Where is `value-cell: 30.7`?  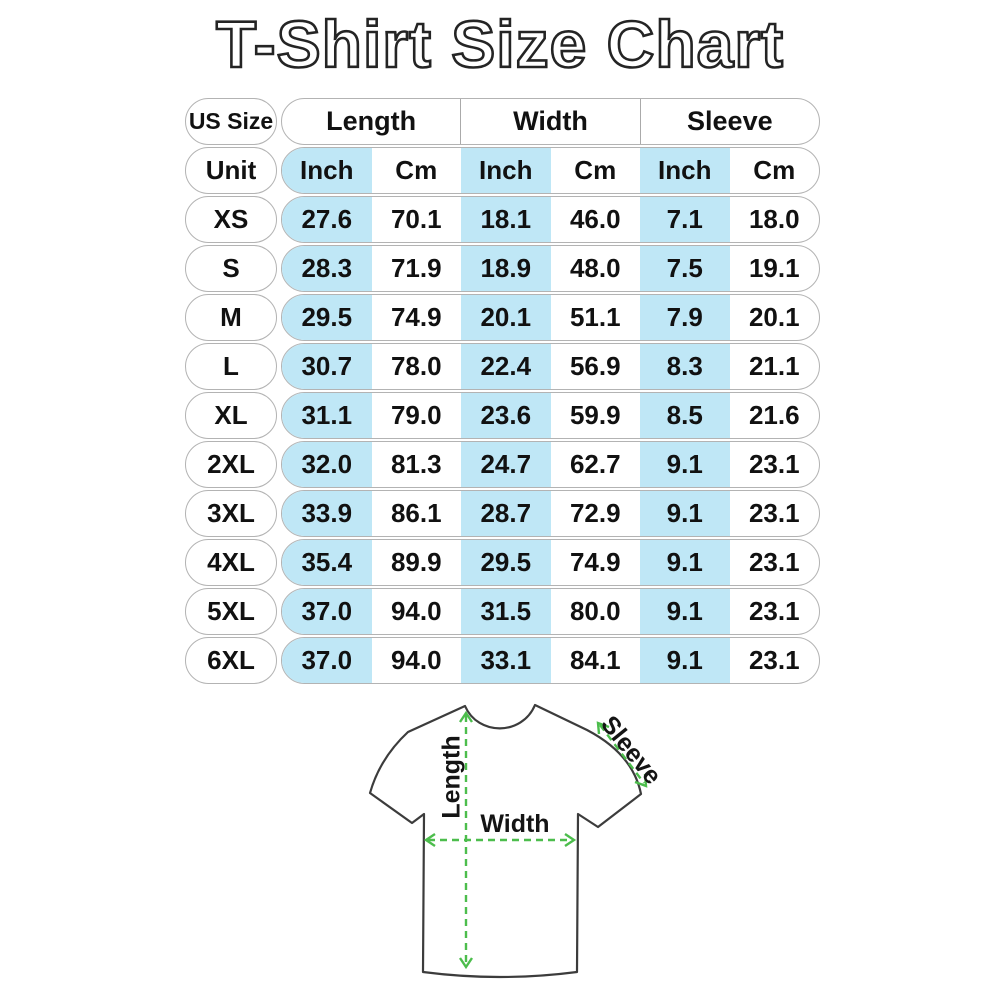 value-cell: 30.7 is located at coordinates (327, 366).